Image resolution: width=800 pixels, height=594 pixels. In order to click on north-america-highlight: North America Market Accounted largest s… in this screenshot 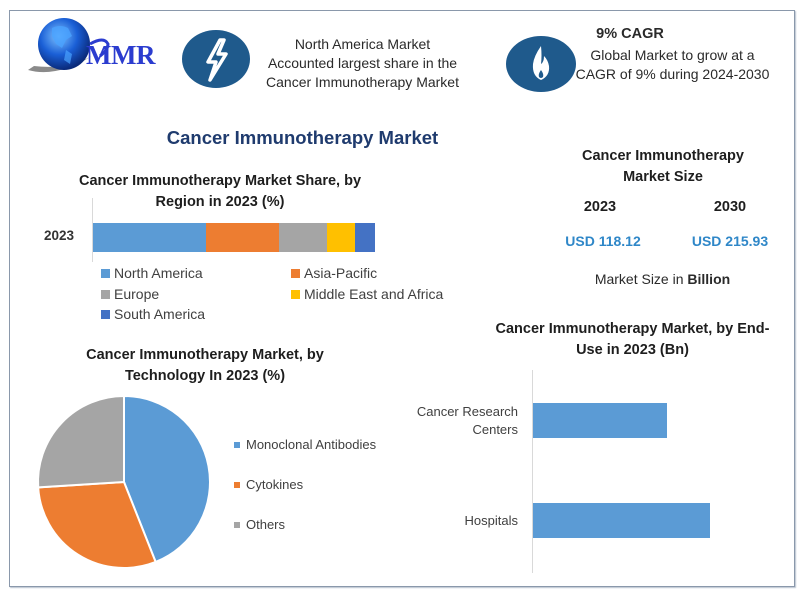, I will do `click(362, 63)`.